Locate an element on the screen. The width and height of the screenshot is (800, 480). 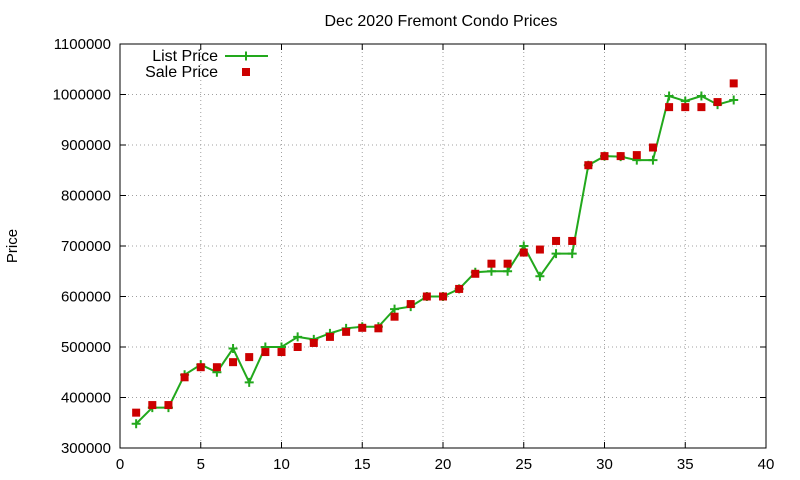
y-axis-label: Price is located at coordinates (12, 246).